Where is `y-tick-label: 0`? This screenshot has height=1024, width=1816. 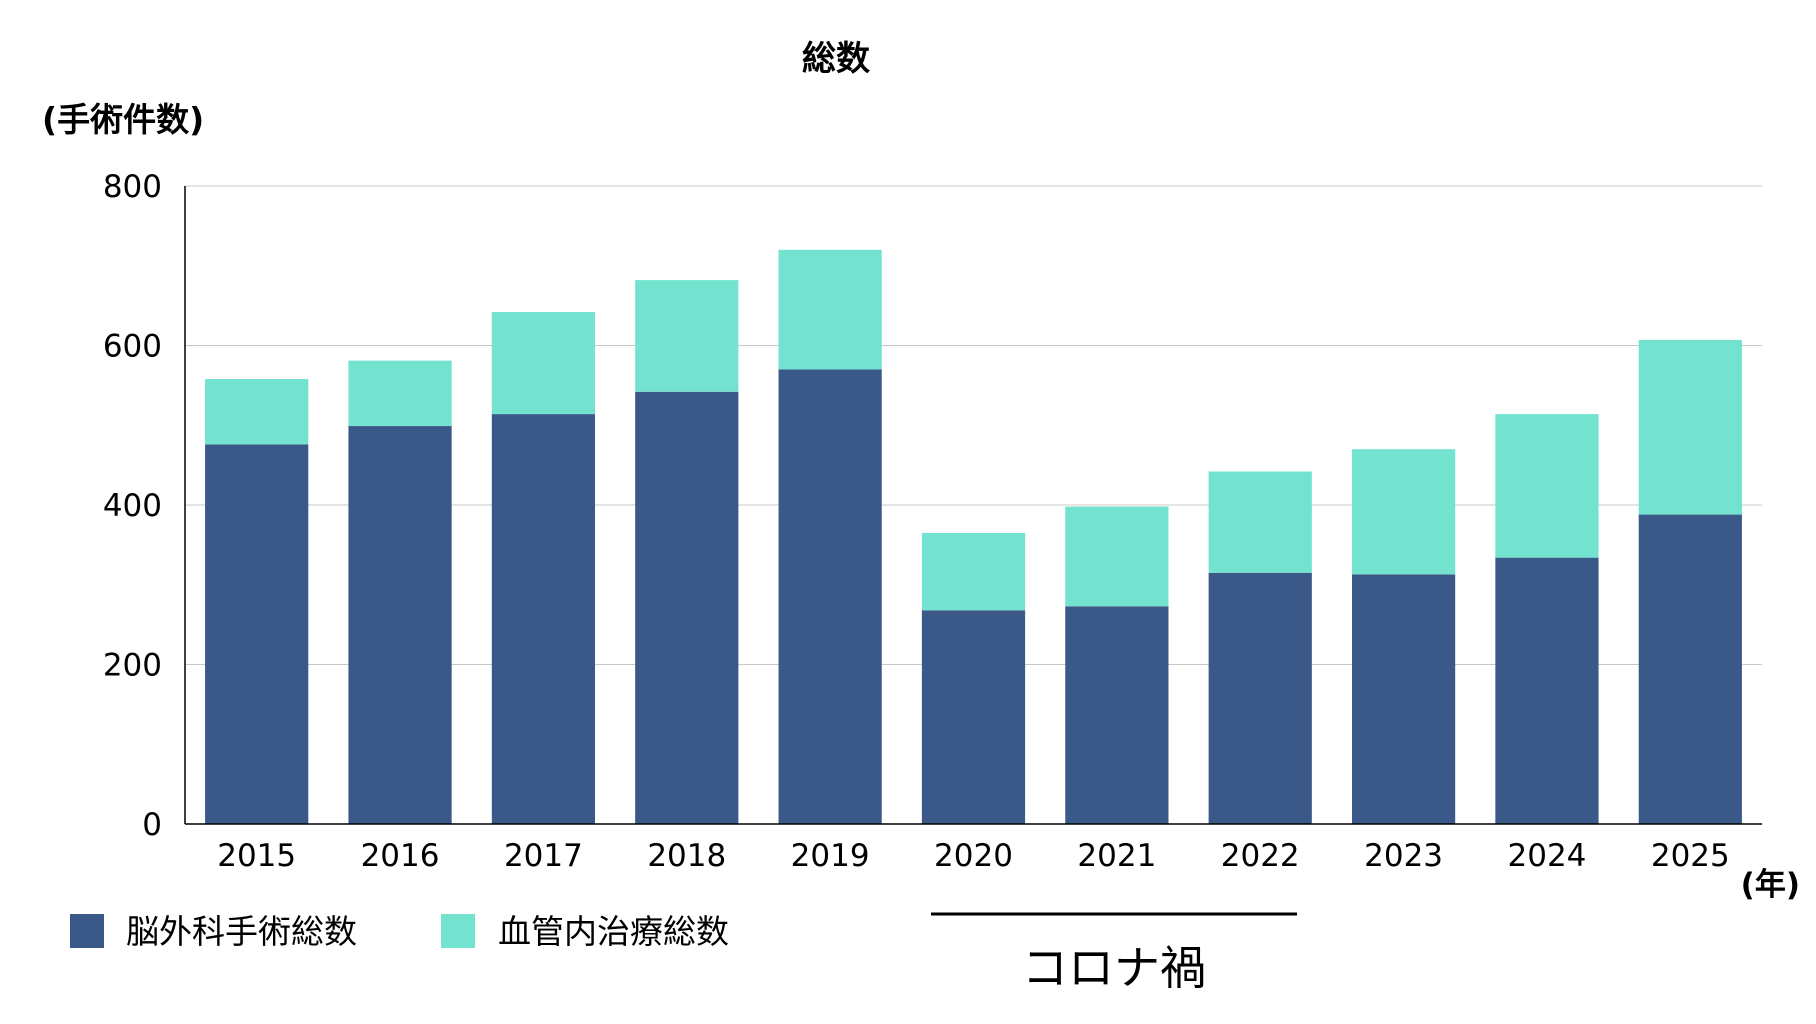
y-tick-label: 0 is located at coordinates (152, 825).